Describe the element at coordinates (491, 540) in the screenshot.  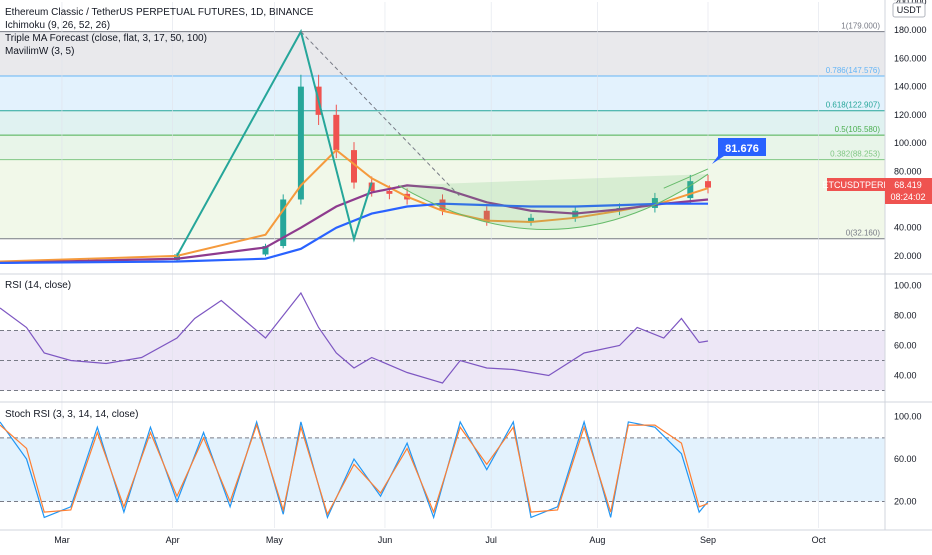
I see `time-axis-label: Jul` at that location.